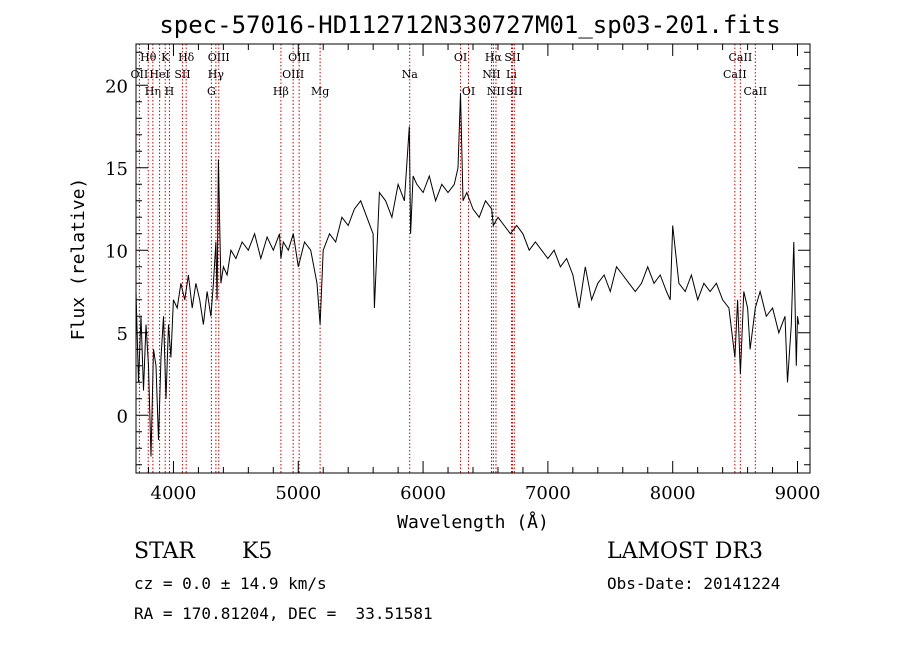 This screenshot has height=649, width=900. Describe the element at coordinates (116, 251) in the screenshot. I see `y-tick-label: 10` at that location.